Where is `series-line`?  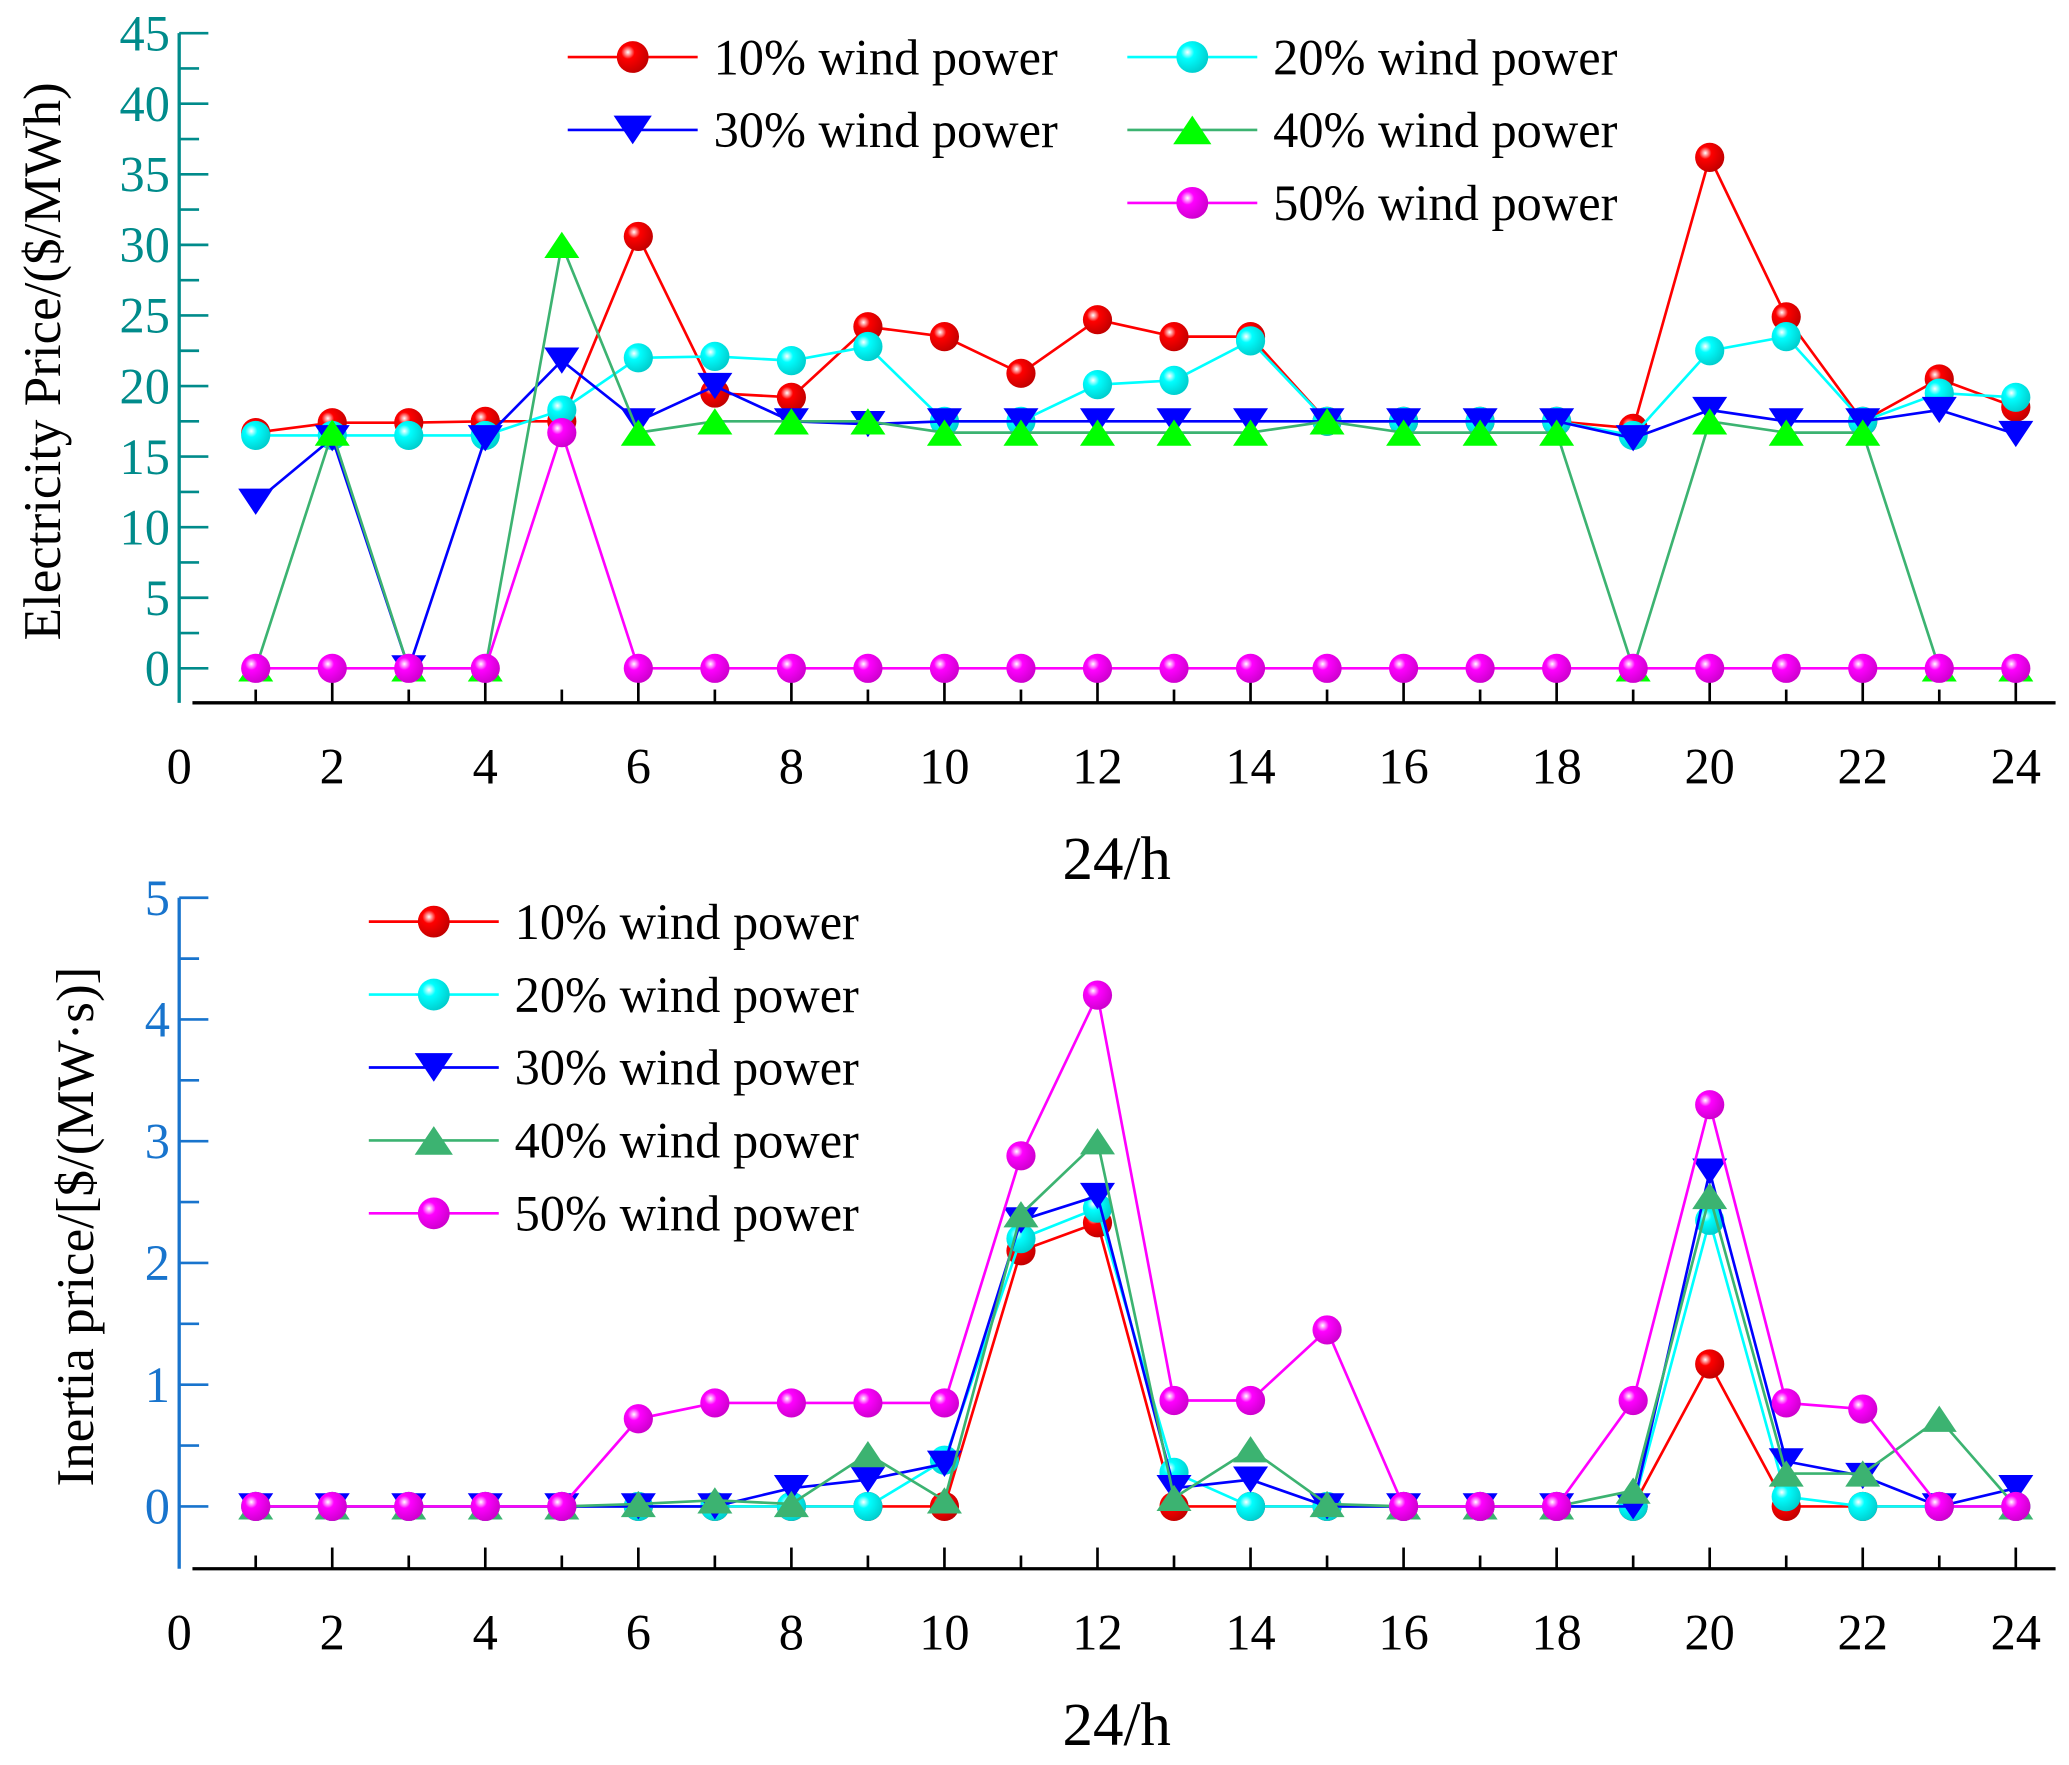
series-line is located at coordinates (1135, 549).